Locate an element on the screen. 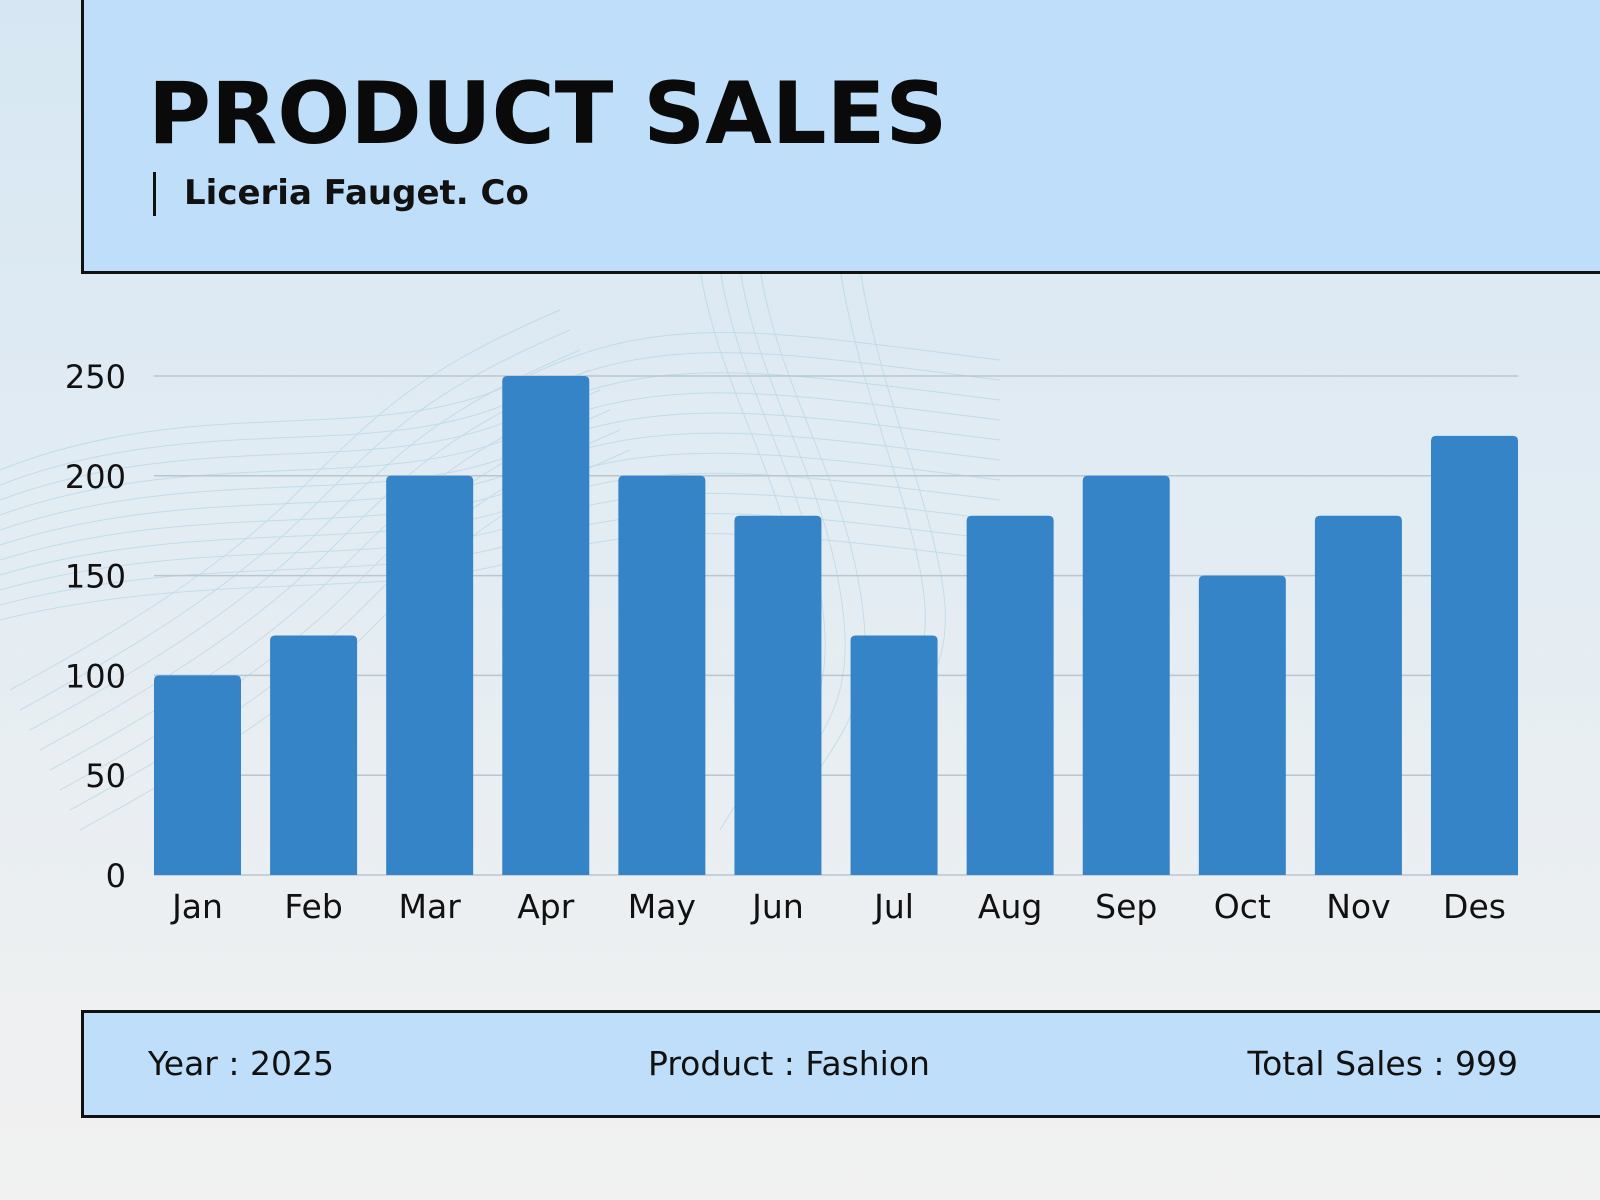 This screenshot has height=1200, width=1600. y-axis-ticks: 0 50 100 150 200 250 is located at coordinates (95, 626).